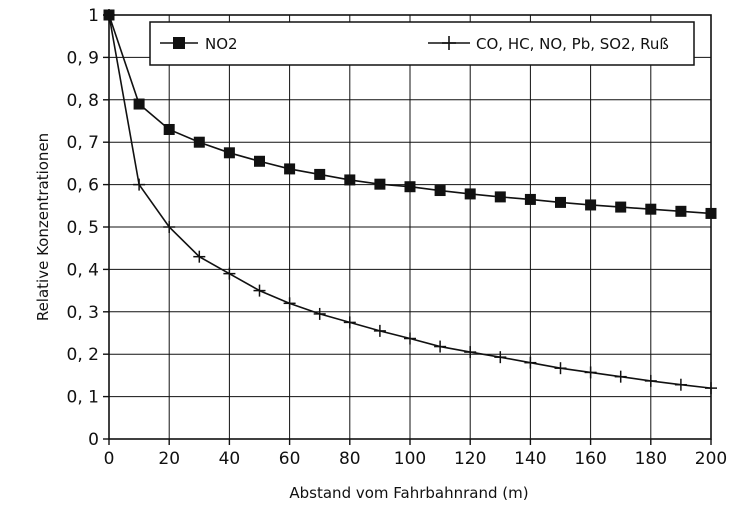 This screenshot has height=510, width=752. What do you see at coordinates (449, 43) in the screenshot?
I see `legend-marker-plus` at bounding box center [449, 43].